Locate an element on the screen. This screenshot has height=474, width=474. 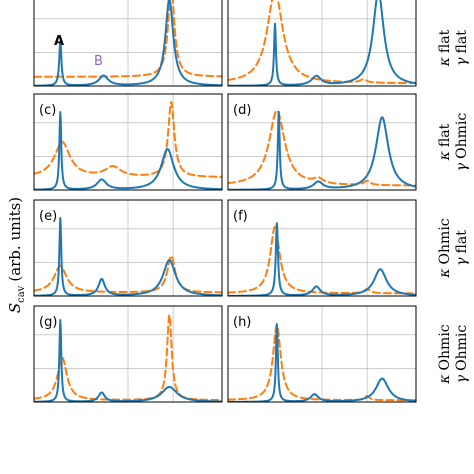
panel-label: (h) is located at coordinates (242, 322).